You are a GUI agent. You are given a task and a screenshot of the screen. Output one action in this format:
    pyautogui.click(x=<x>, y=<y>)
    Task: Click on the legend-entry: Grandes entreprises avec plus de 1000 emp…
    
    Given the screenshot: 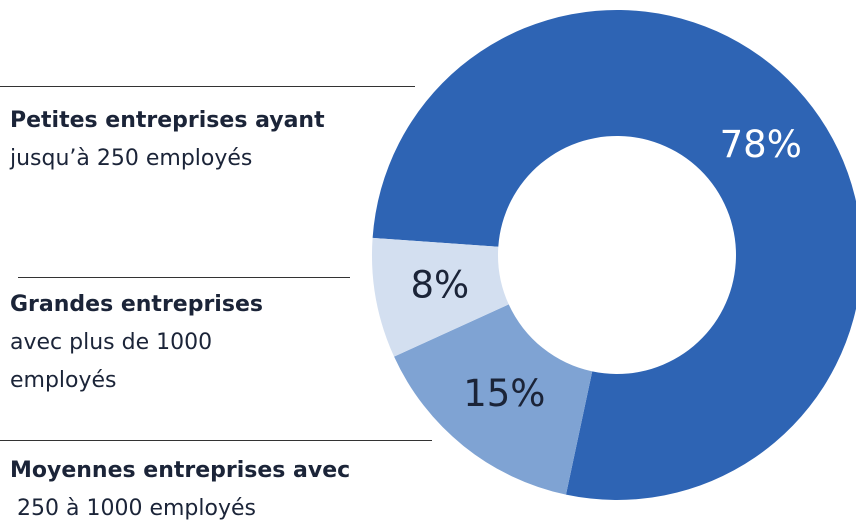 What is the action you would take?
    pyautogui.click(x=145, y=343)
    